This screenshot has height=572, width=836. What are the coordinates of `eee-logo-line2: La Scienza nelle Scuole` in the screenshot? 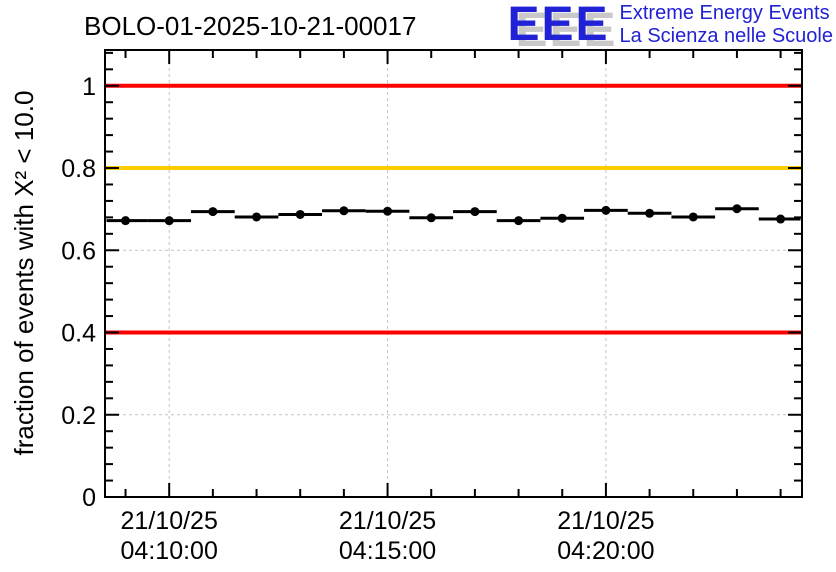 It's located at (726, 36).